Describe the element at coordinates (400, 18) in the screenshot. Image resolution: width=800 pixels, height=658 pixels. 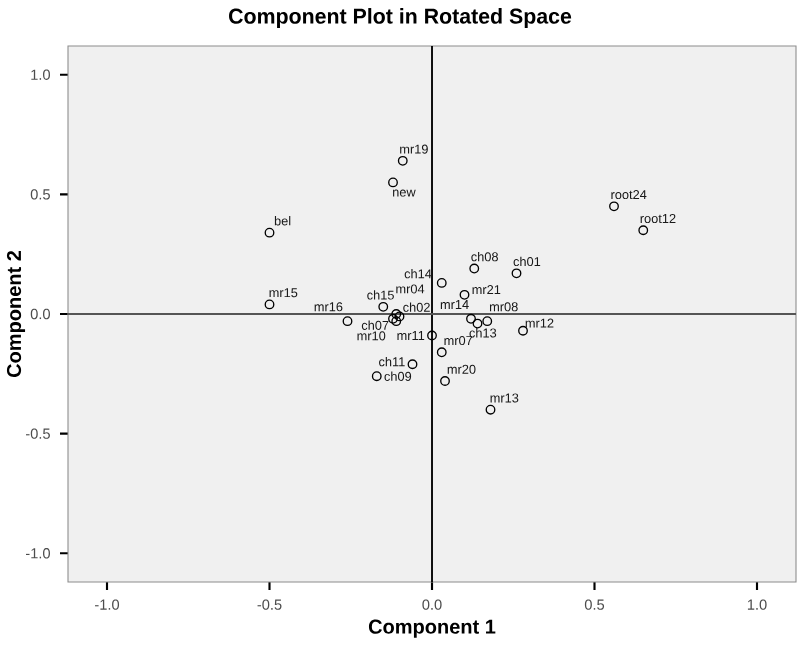
I see `chart-title: Component Plot in Rotated Space` at that location.